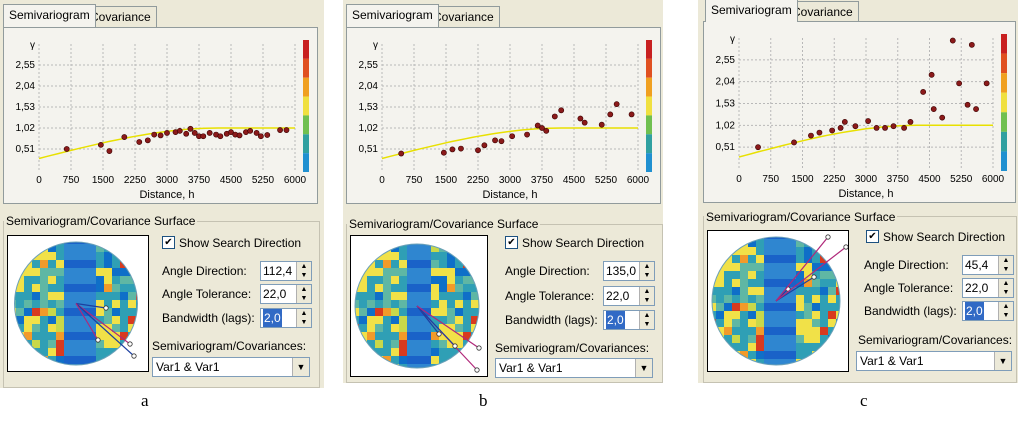 This screenshot has width=1024, height=435. What do you see at coordinates (231, 180) in the screenshot?
I see `x-tick-label: 4500` at bounding box center [231, 180].